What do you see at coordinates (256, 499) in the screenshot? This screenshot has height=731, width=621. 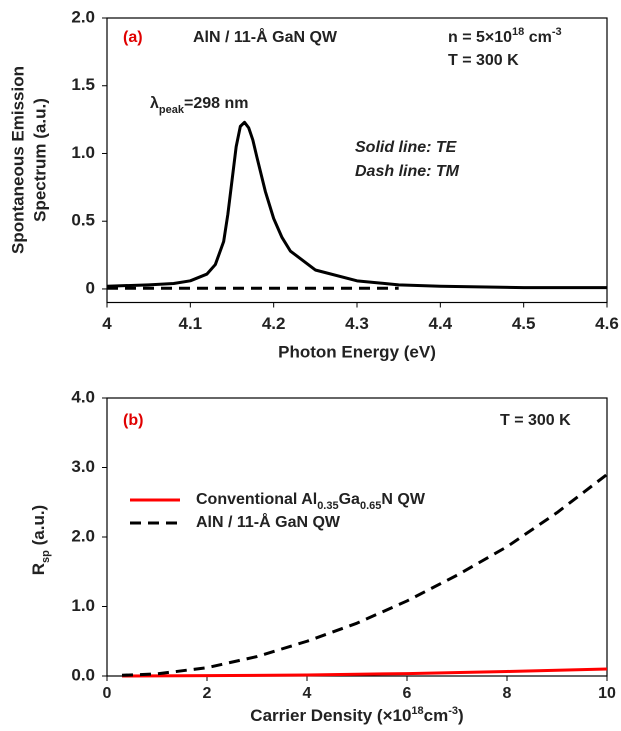 I see `text-part: Conventional Al` at bounding box center [256, 499].